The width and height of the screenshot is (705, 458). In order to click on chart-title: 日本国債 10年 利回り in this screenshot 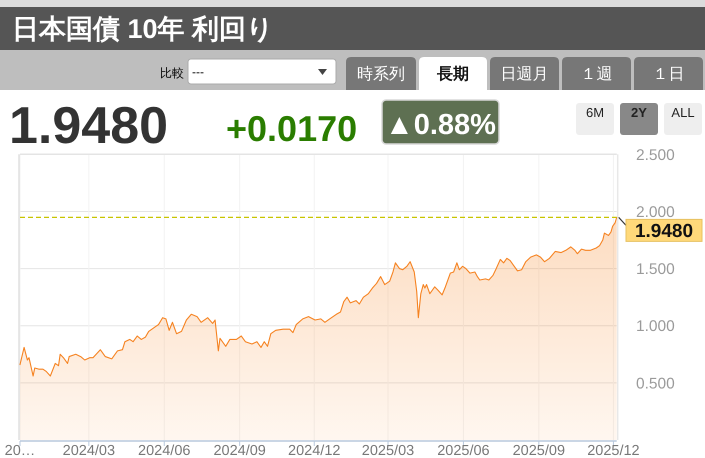, I will do `click(143, 29)`.